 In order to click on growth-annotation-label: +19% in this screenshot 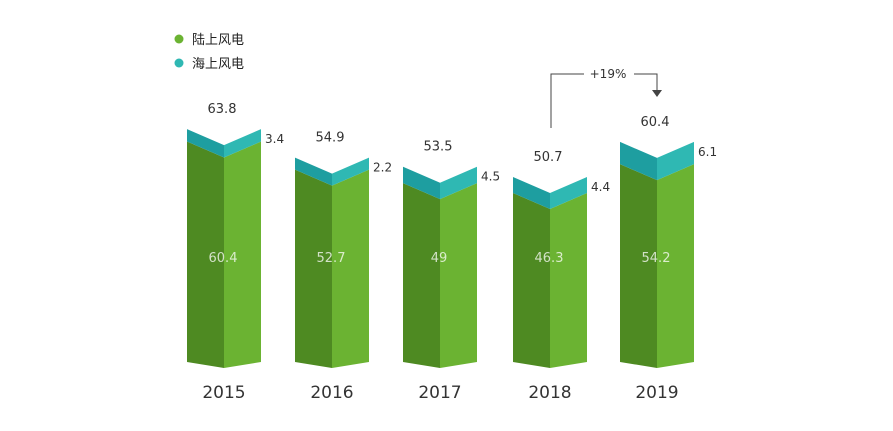, I will do `click(608, 74)`.